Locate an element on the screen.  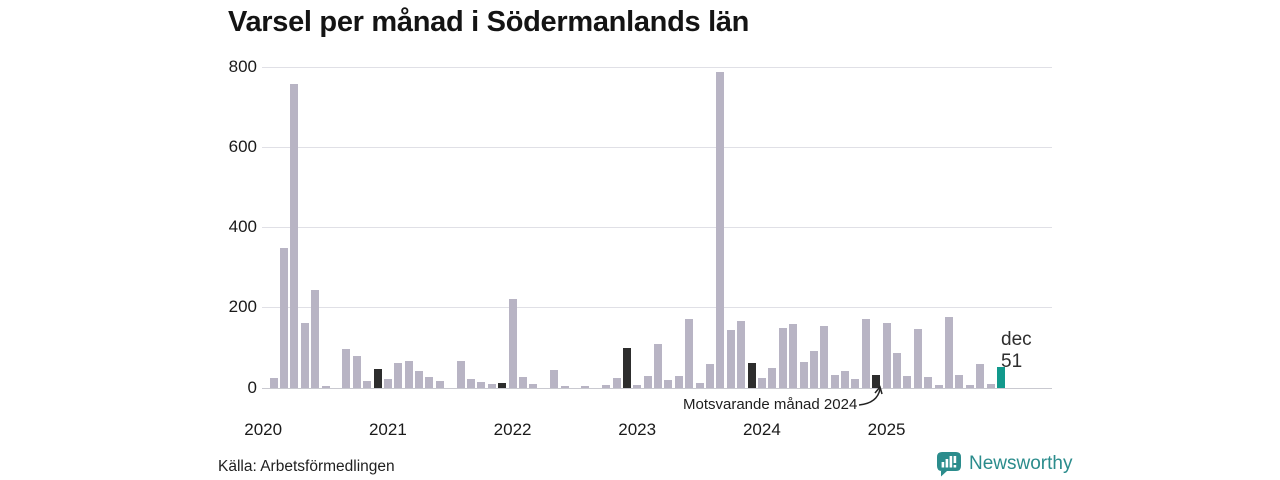
bar-2021-m1 is located at coordinates (387, 383).